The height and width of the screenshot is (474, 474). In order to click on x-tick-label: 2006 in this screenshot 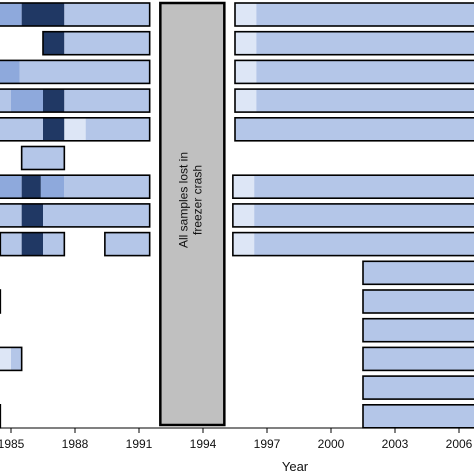, I will do `click(459, 444)`.